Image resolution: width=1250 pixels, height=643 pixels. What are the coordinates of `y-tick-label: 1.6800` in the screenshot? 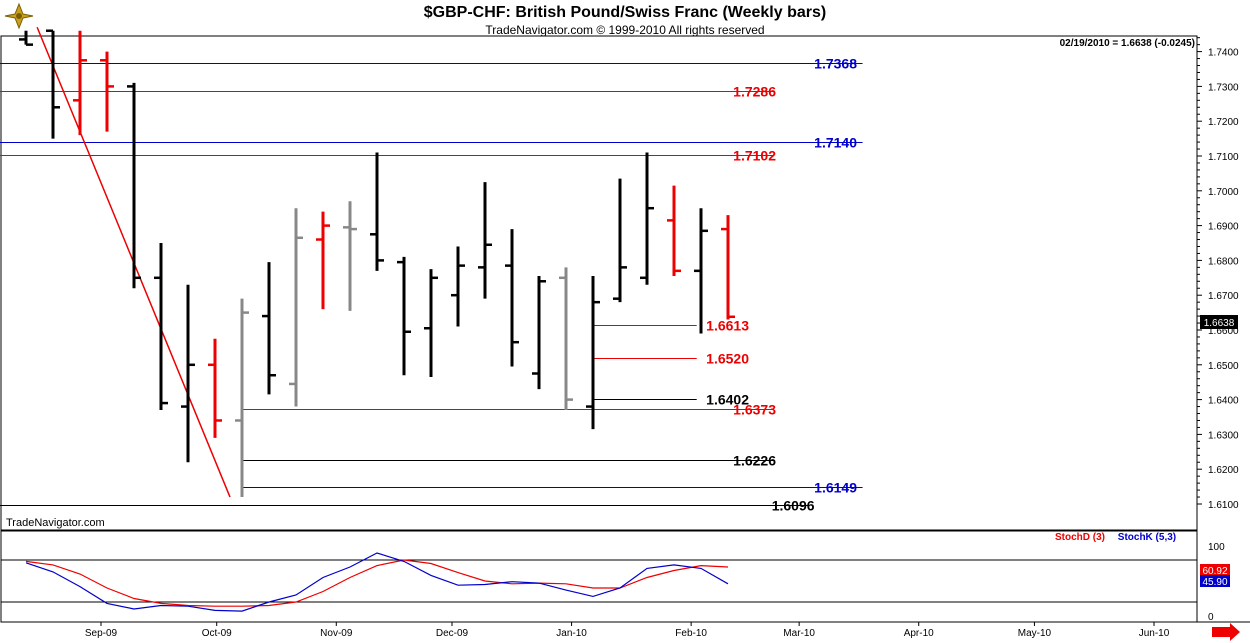 It's located at (1223, 261).